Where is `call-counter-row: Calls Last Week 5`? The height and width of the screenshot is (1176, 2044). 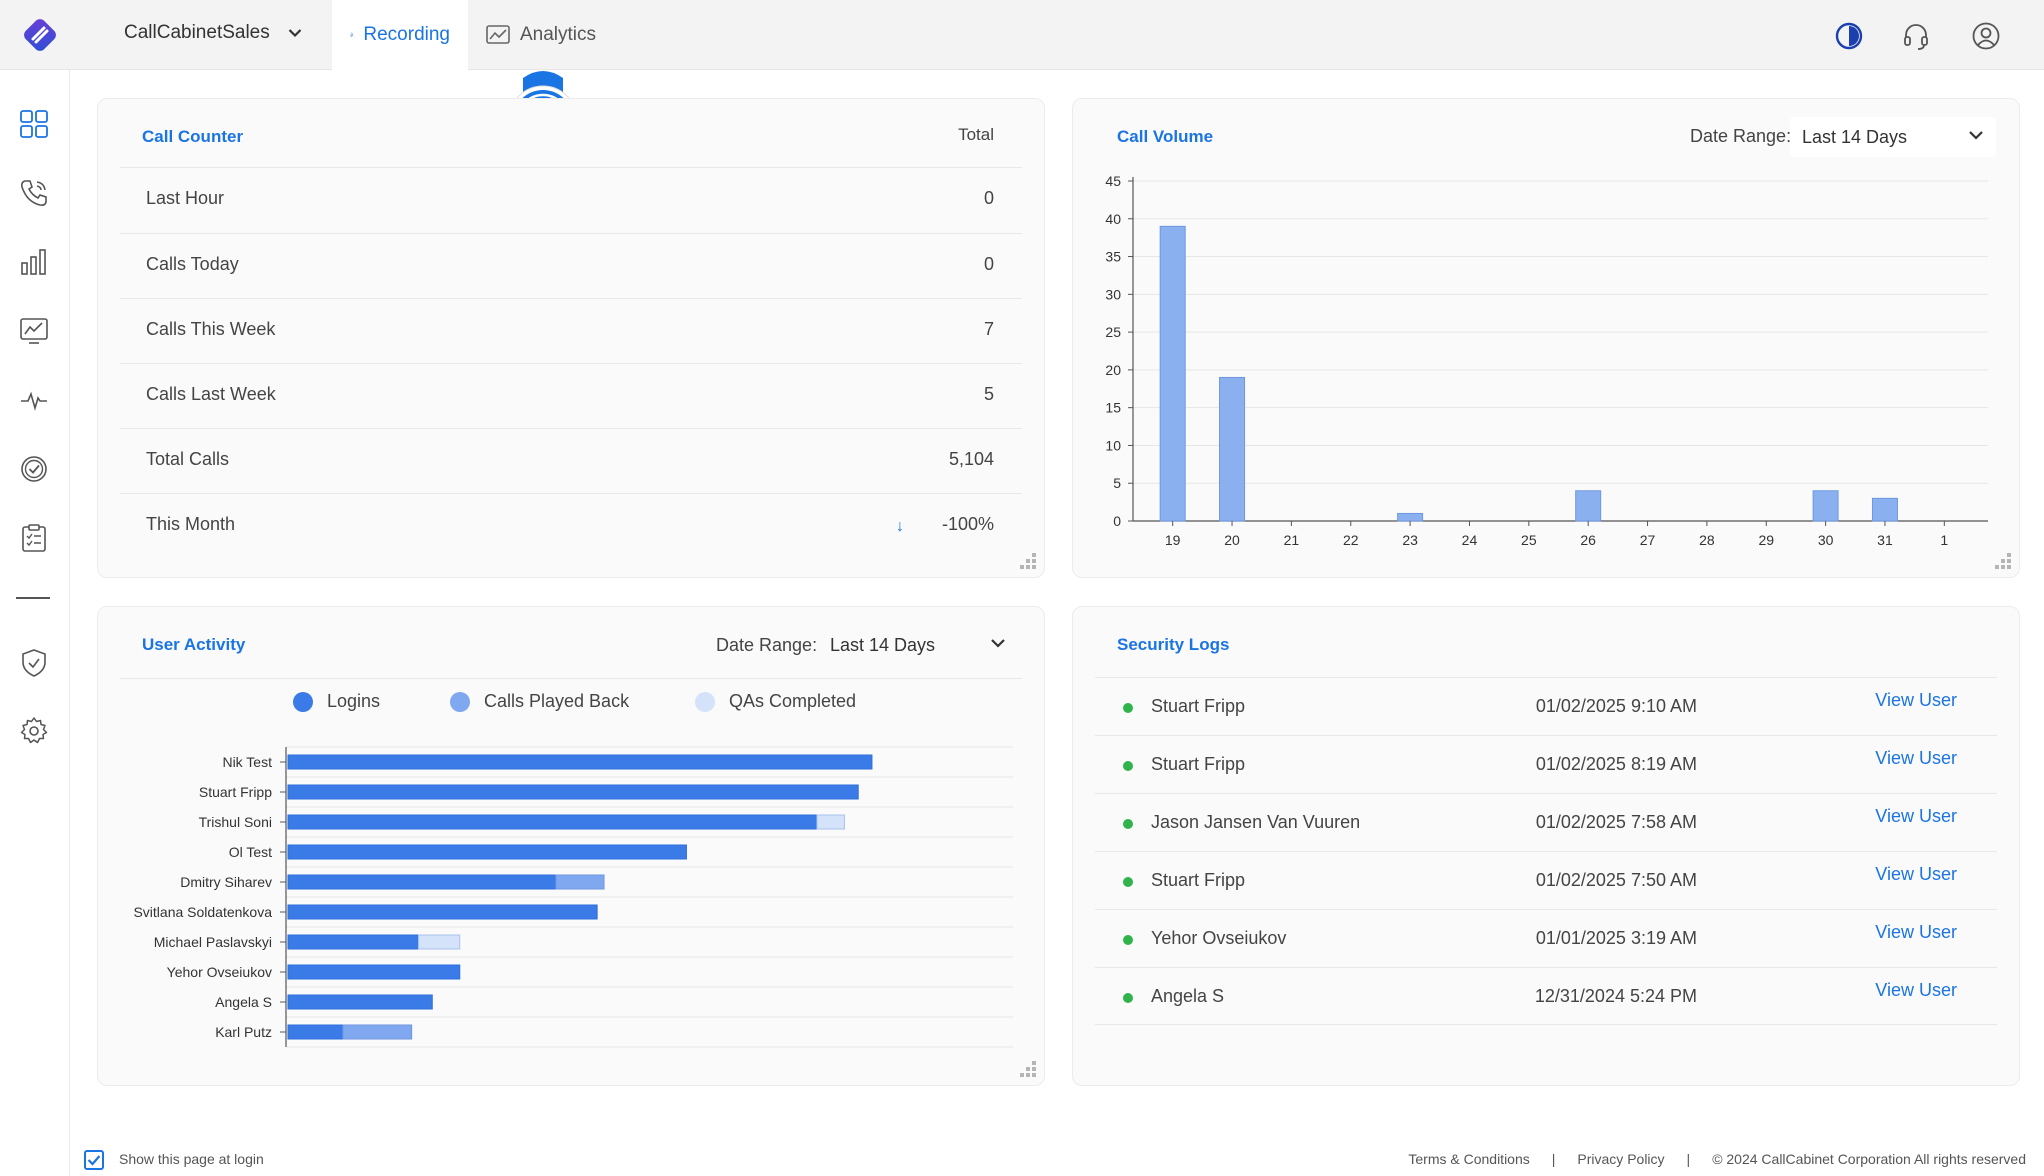 call-counter-row: Calls Last Week 5 is located at coordinates (571, 396).